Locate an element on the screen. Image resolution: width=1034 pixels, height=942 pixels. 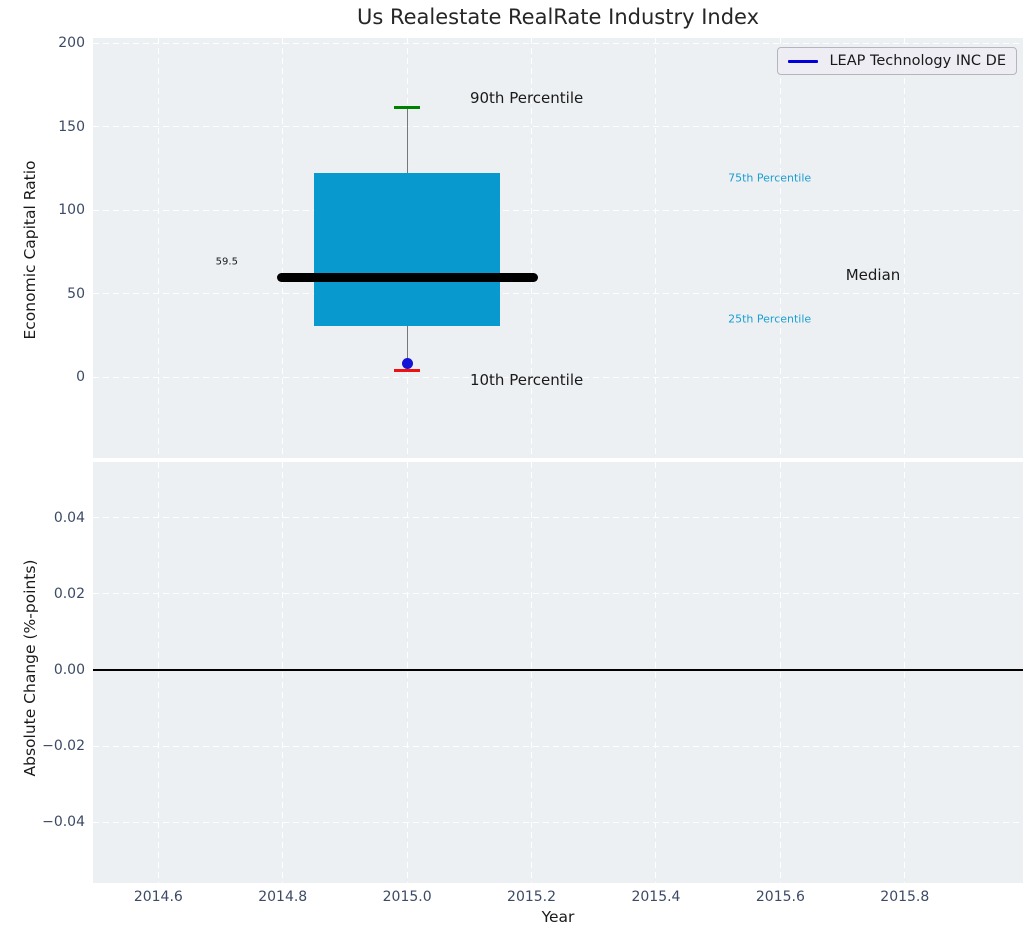
x-tick-label: 2015.4 is located at coordinates (656, 897).